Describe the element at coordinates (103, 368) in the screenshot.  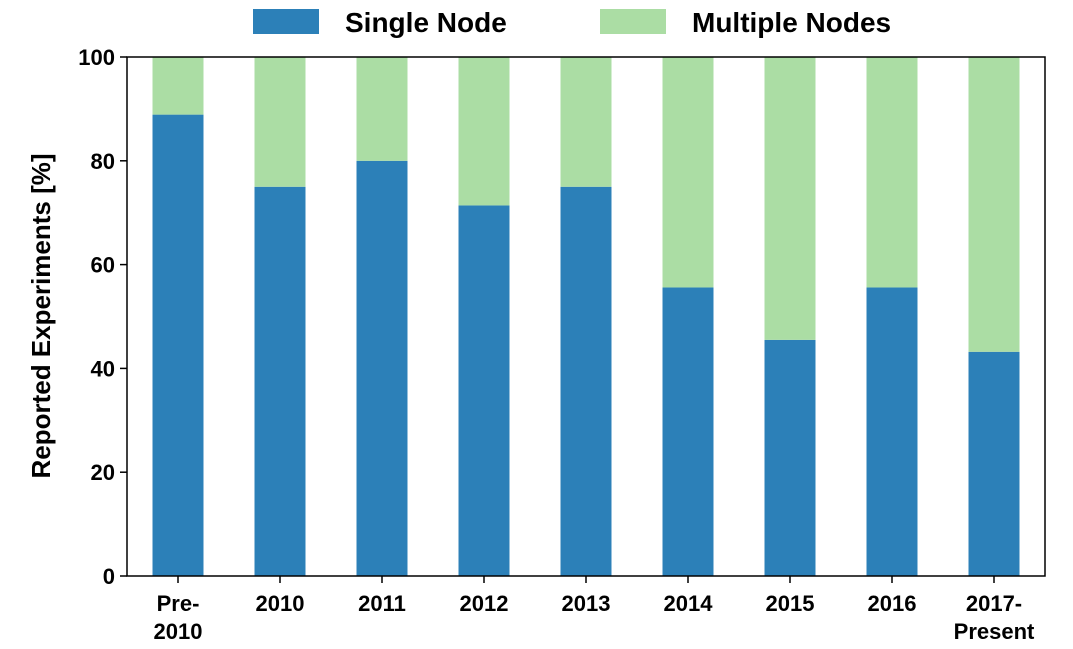
I see `y-tick-label: 40` at that location.